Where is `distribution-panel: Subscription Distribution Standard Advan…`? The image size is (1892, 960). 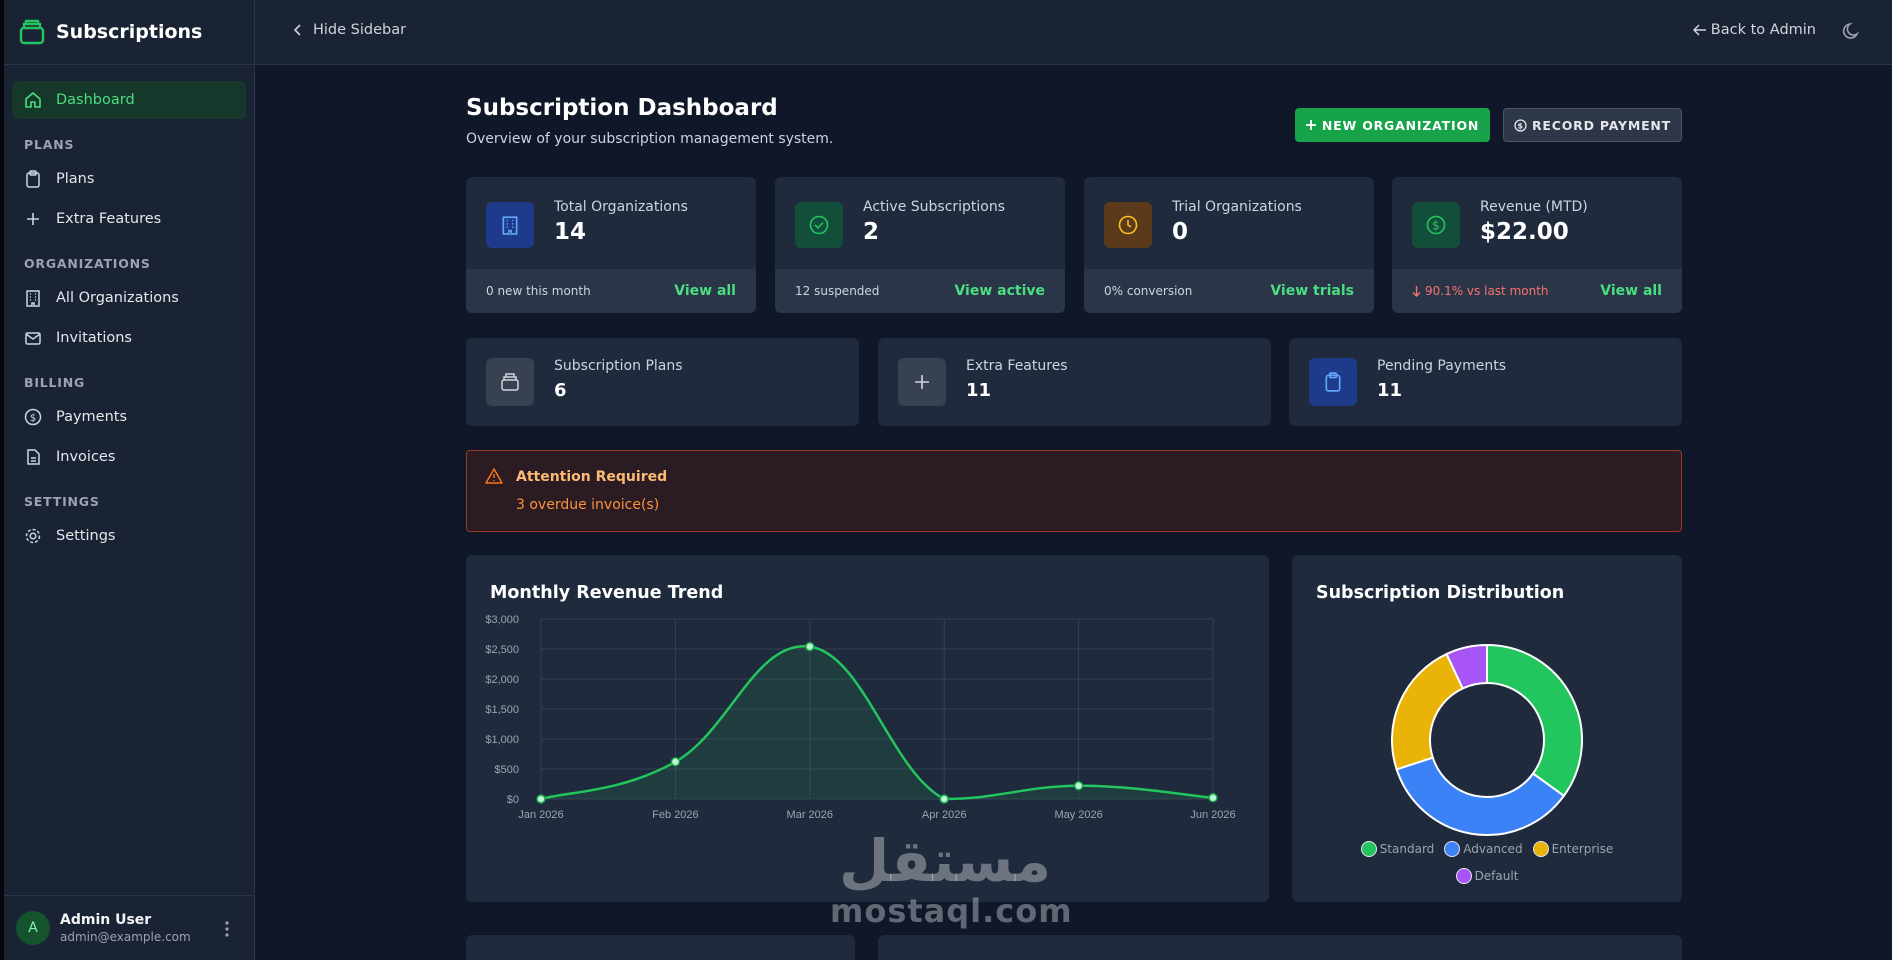 distribution-panel: Subscription Distribution Standard Advan… is located at coordinates (1487, 728).